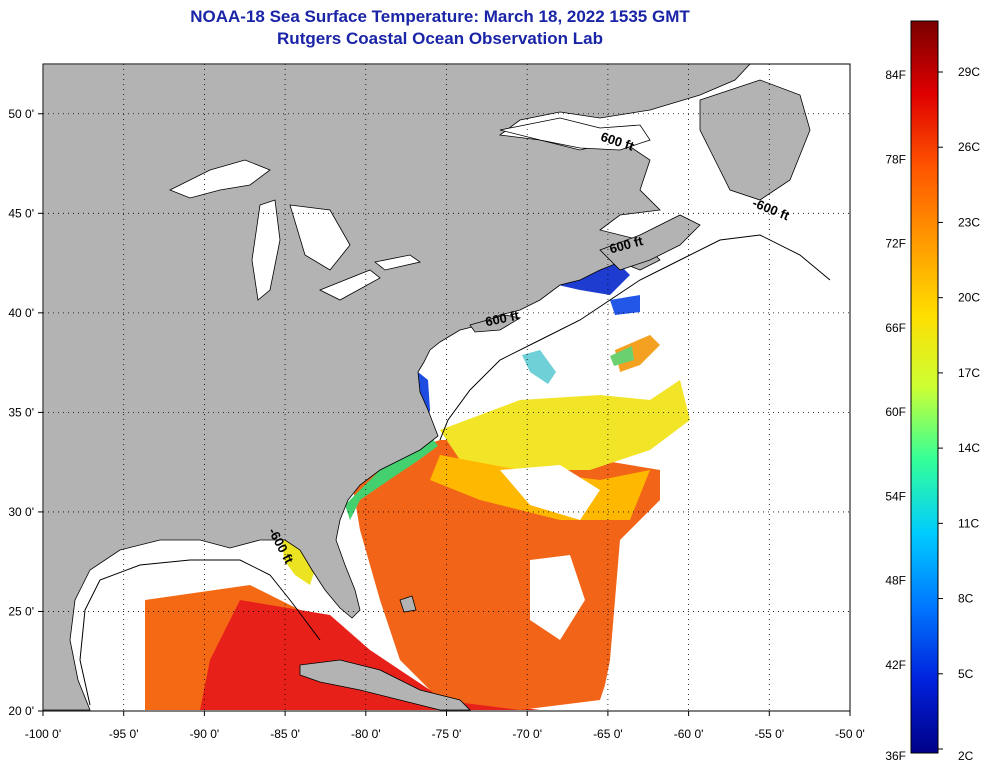  Describe the element at coordinates (968, 523) in the screenshot. I see `celsius-label: 11C` at that location.